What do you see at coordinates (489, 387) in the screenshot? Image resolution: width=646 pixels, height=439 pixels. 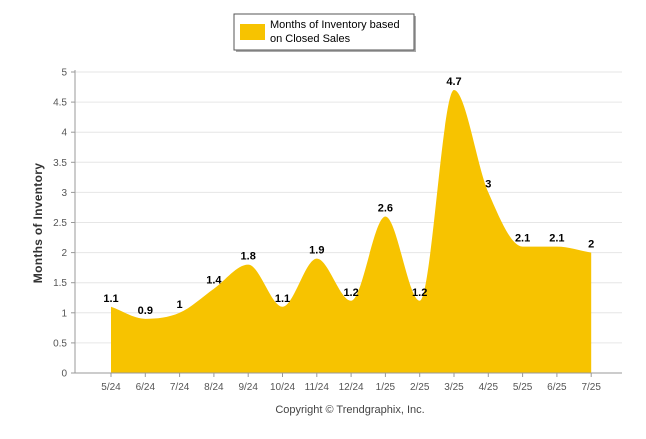 I see `x-tick-label: 4/25` at bounding box center [489, 387].